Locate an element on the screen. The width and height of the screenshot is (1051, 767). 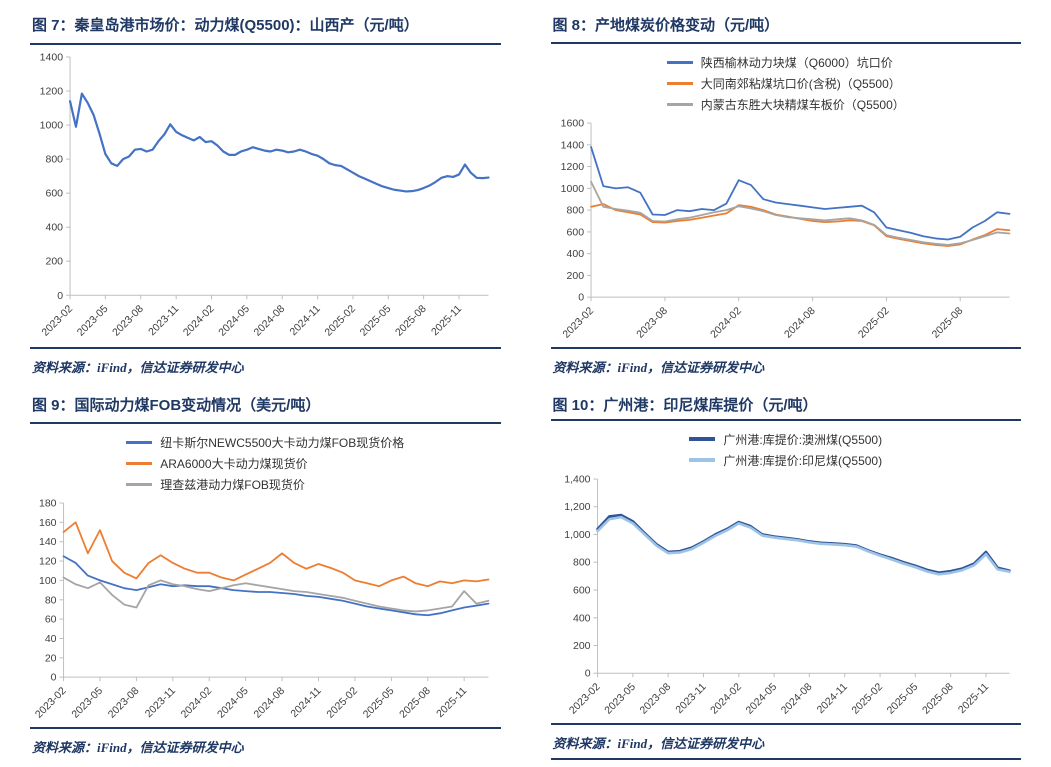
figure-9-source: 资料来源：iFind，信达证券研发中心 is located at coordinates (265, 743).